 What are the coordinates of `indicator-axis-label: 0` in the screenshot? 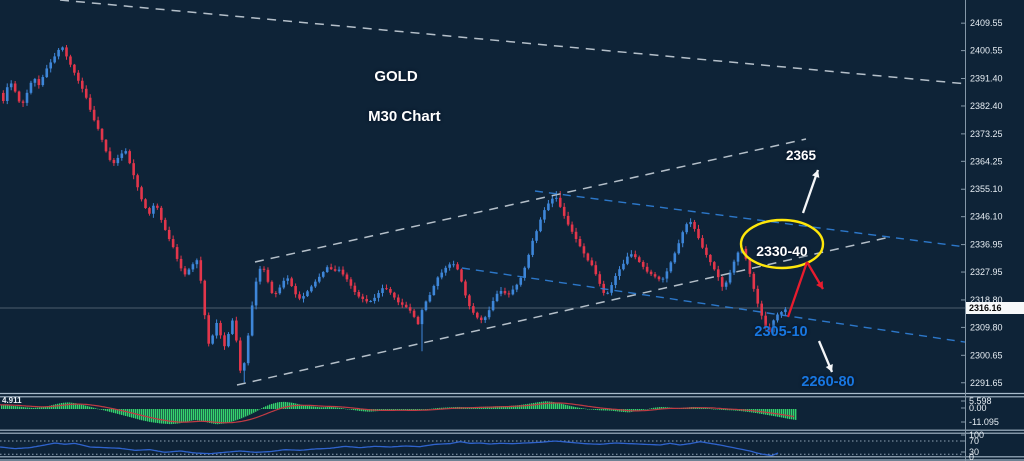 It's located at (971, 456).